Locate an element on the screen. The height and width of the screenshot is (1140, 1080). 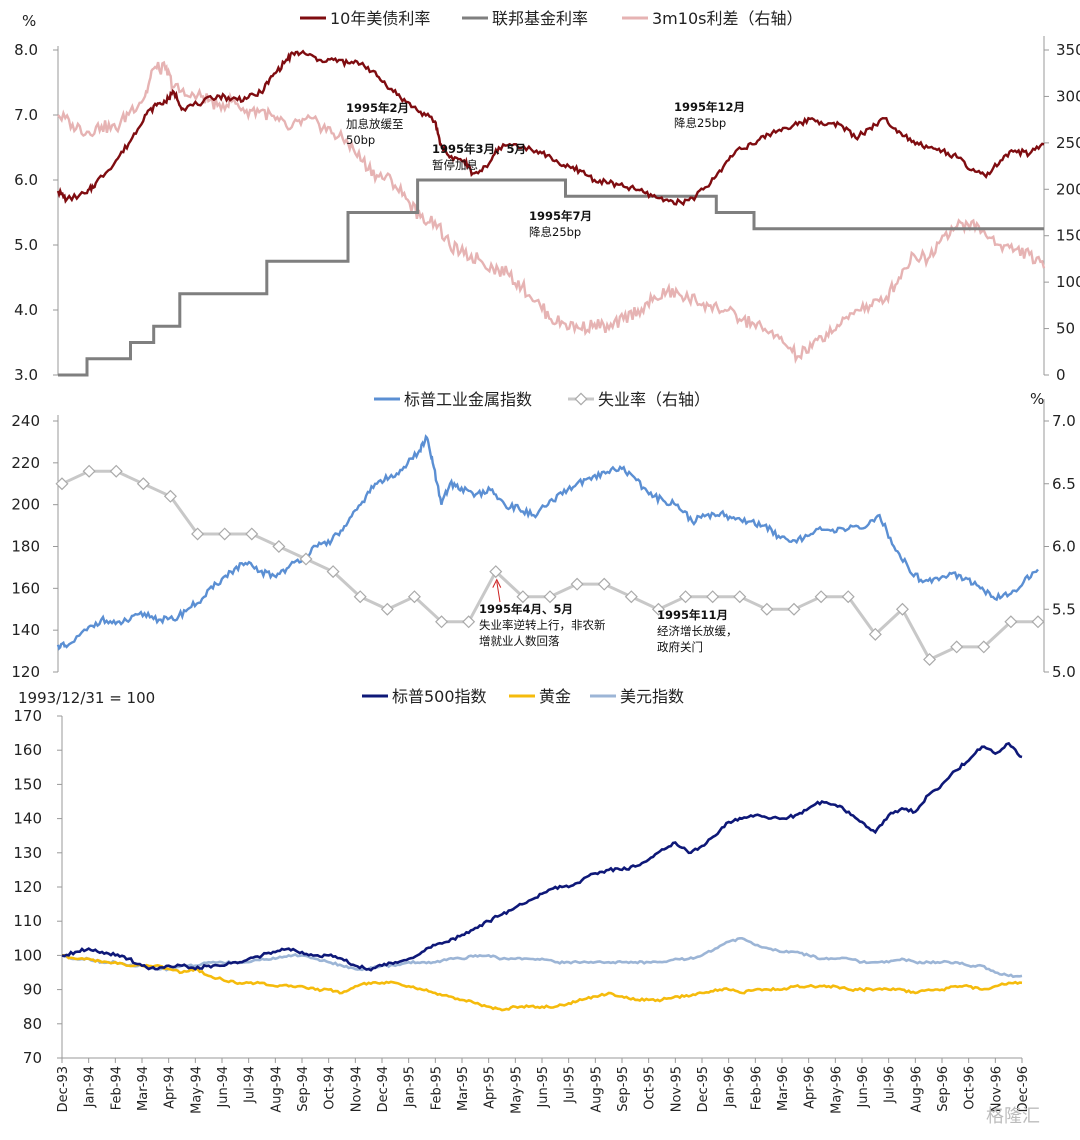
panel3-ytick-label-1: 80 is located at coordinates (32, 1024).